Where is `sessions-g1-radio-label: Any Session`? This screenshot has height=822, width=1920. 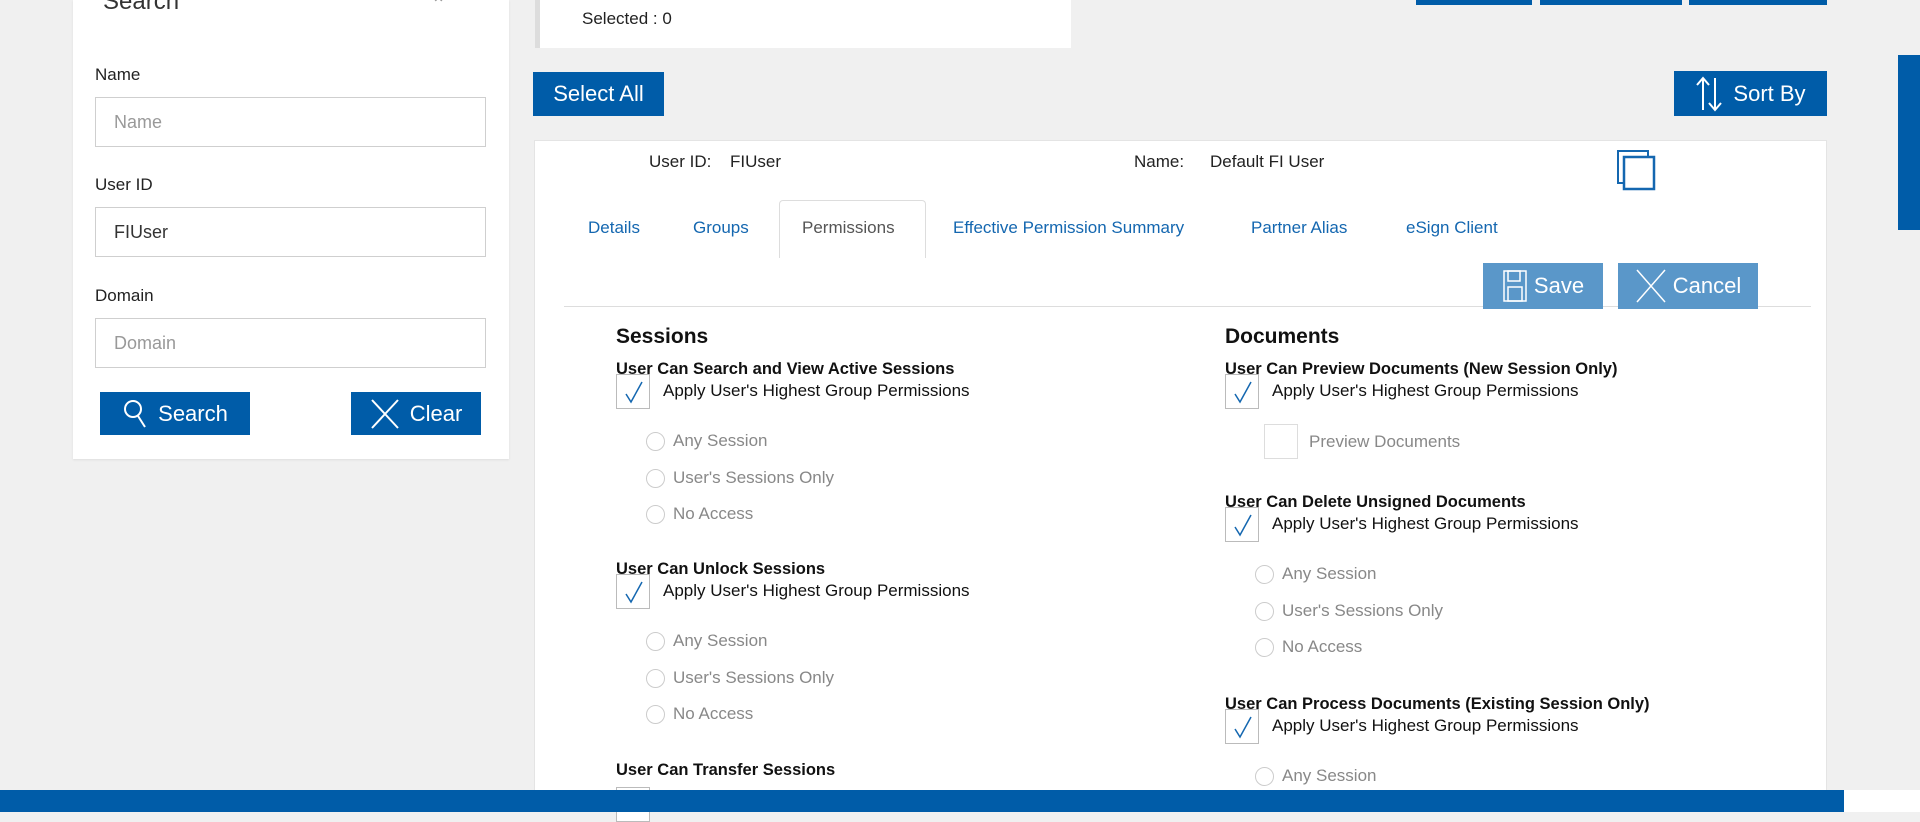 sessions-g1-radio-label: Any Session is located at coordinates (720, 640).